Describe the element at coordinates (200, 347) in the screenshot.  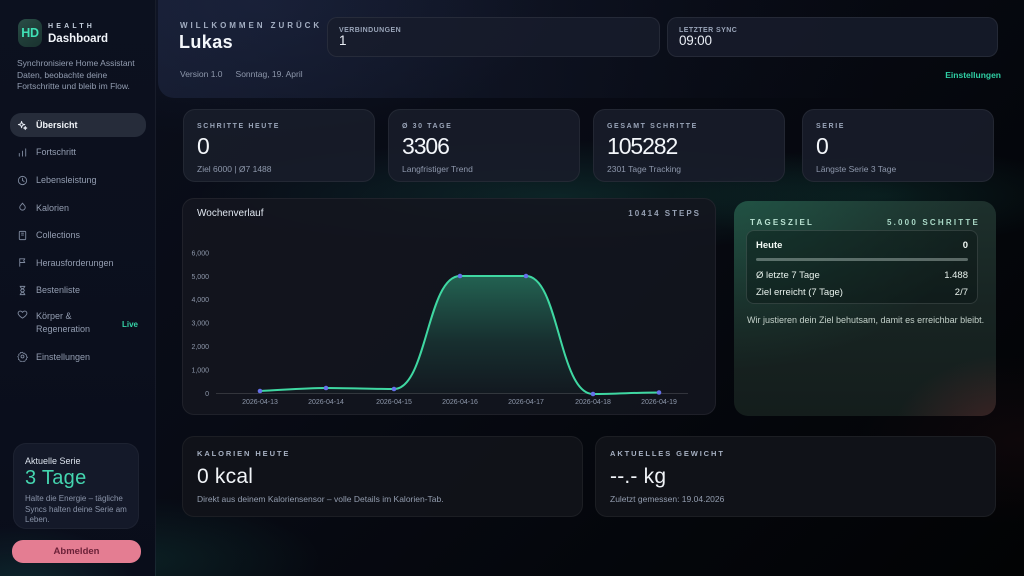
I see `svg-text: 2,000` at that location.